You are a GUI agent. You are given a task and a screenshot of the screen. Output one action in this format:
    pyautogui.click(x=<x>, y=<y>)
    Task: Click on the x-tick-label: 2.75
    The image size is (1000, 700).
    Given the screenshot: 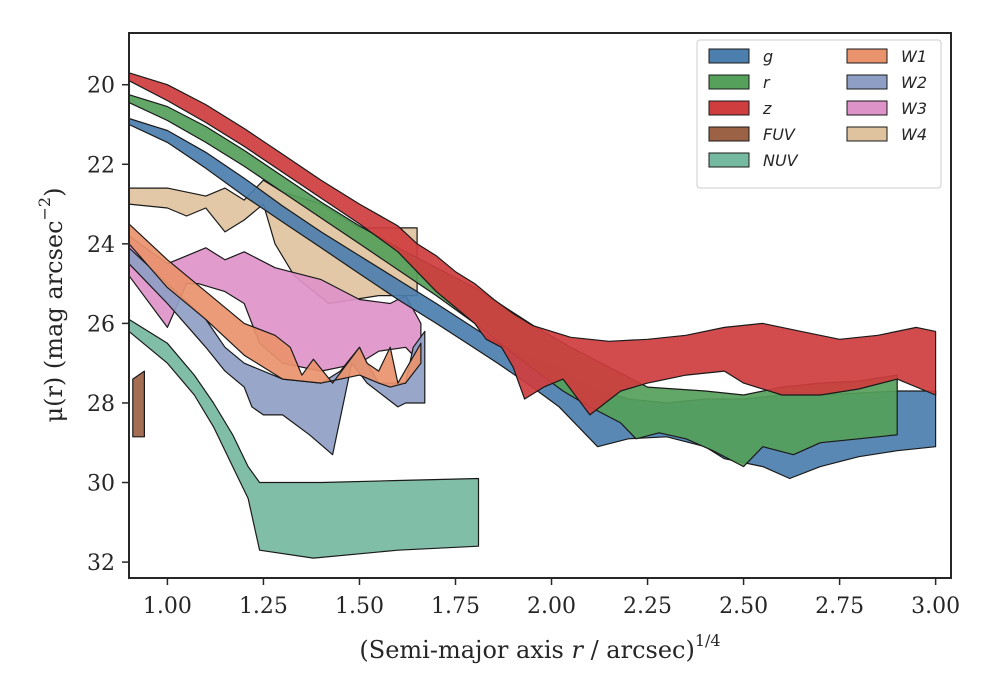 What is the action you would take?
    pyautogui.click(x=839, y=606)
    